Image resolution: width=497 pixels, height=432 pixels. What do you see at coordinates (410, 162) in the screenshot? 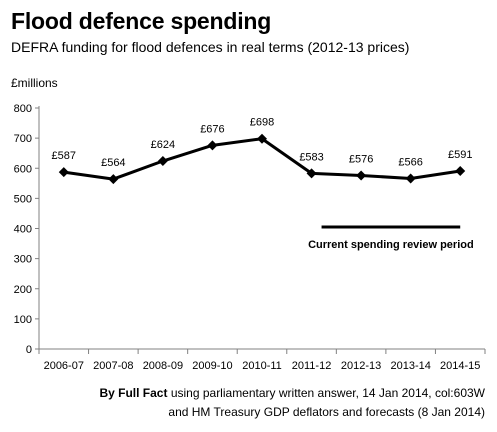
I see `data-label: £566` at bounding box center [410, 162].